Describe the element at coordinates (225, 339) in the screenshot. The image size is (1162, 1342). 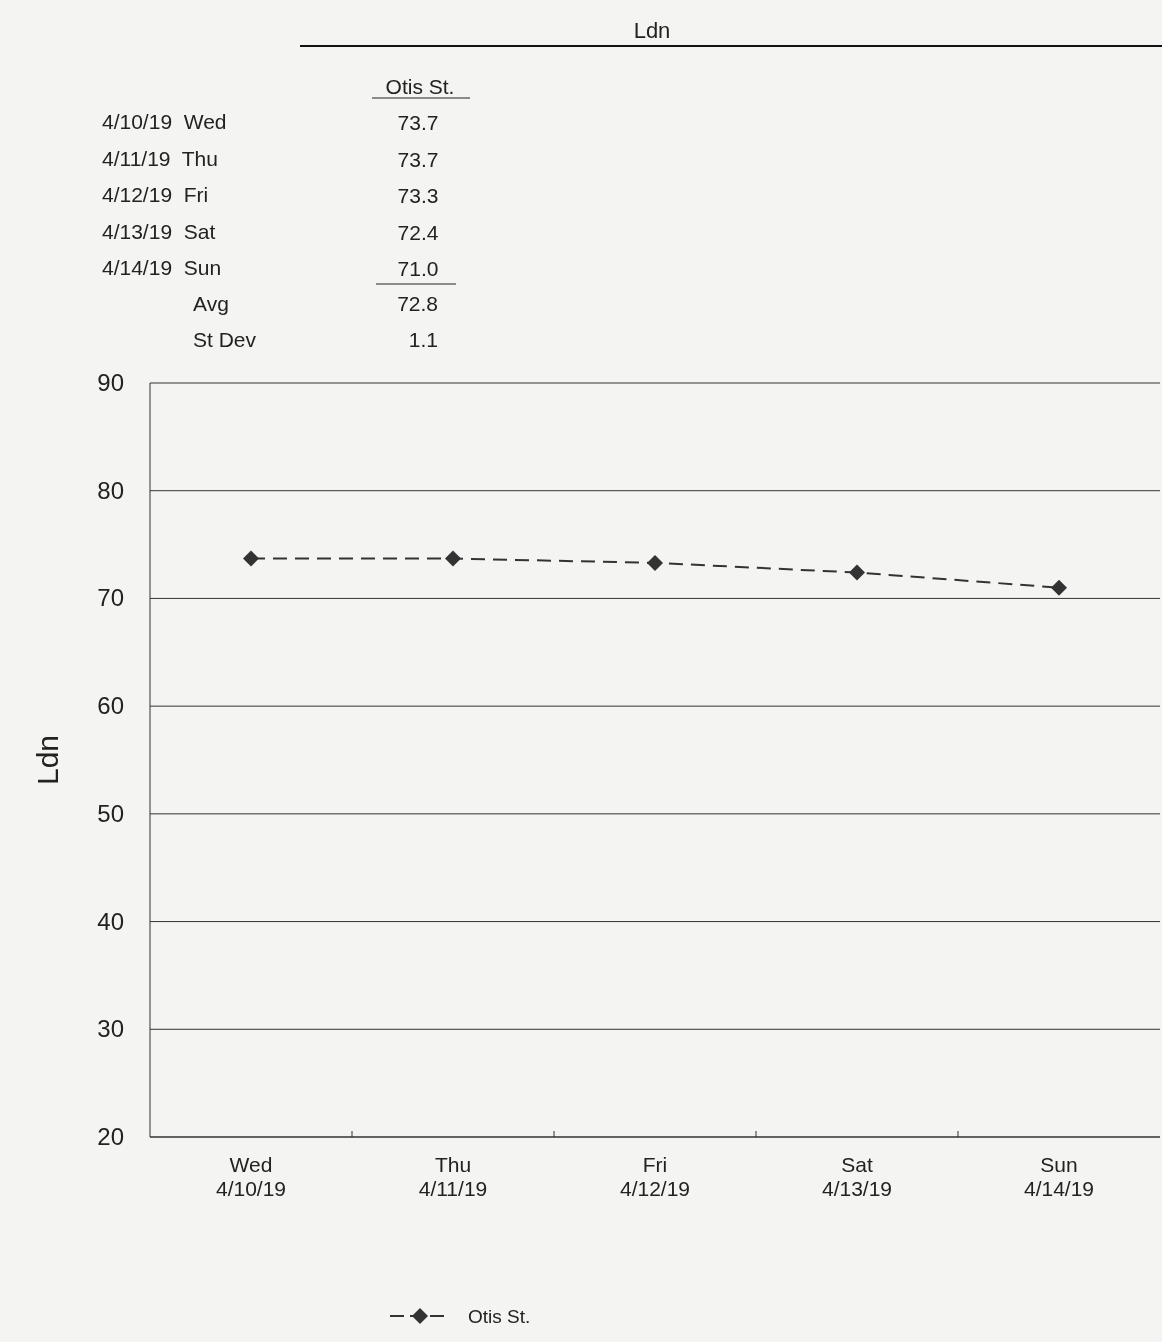
I see `text: St Dev` at that location.